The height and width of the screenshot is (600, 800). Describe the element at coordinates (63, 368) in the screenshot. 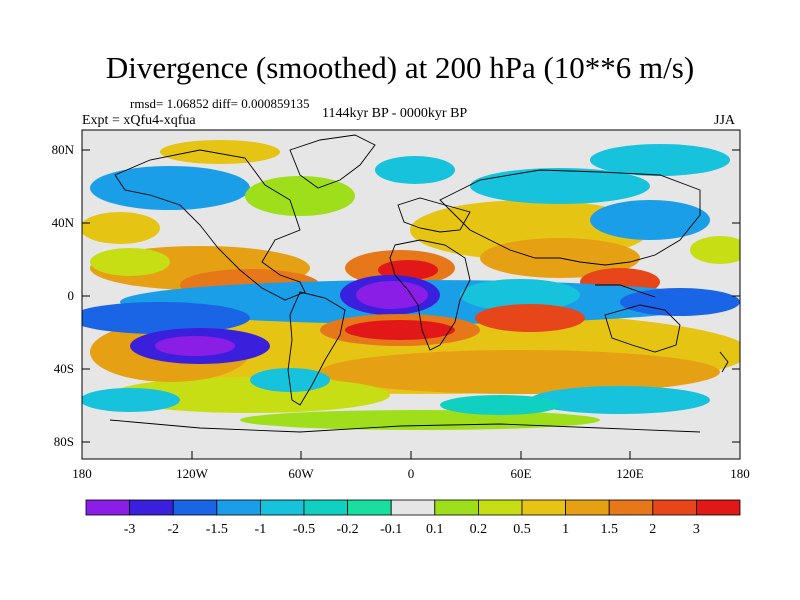

I see `y-label-40s: 40S` at that location.